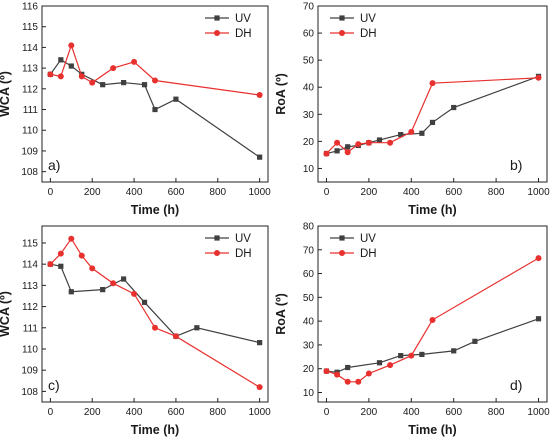 The image size is (550, 438). What do you see at coordinates (30, 89) in the screenshot?
I see `y-tick-label: 112` at bounding box center [30, 89].